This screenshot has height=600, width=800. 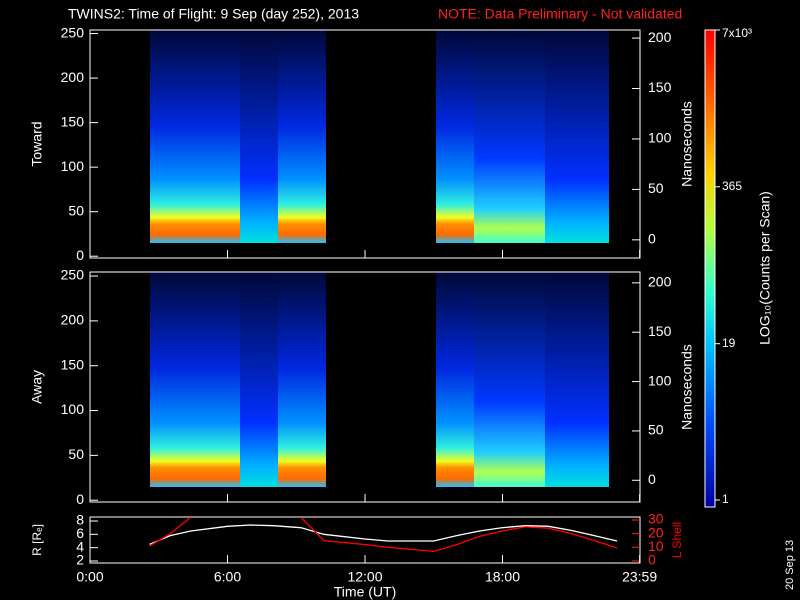 What do you see at coordinates (656, 546) in the screenshot?
I see `y2-tick-label: 10` at bounding box center [656, 546].